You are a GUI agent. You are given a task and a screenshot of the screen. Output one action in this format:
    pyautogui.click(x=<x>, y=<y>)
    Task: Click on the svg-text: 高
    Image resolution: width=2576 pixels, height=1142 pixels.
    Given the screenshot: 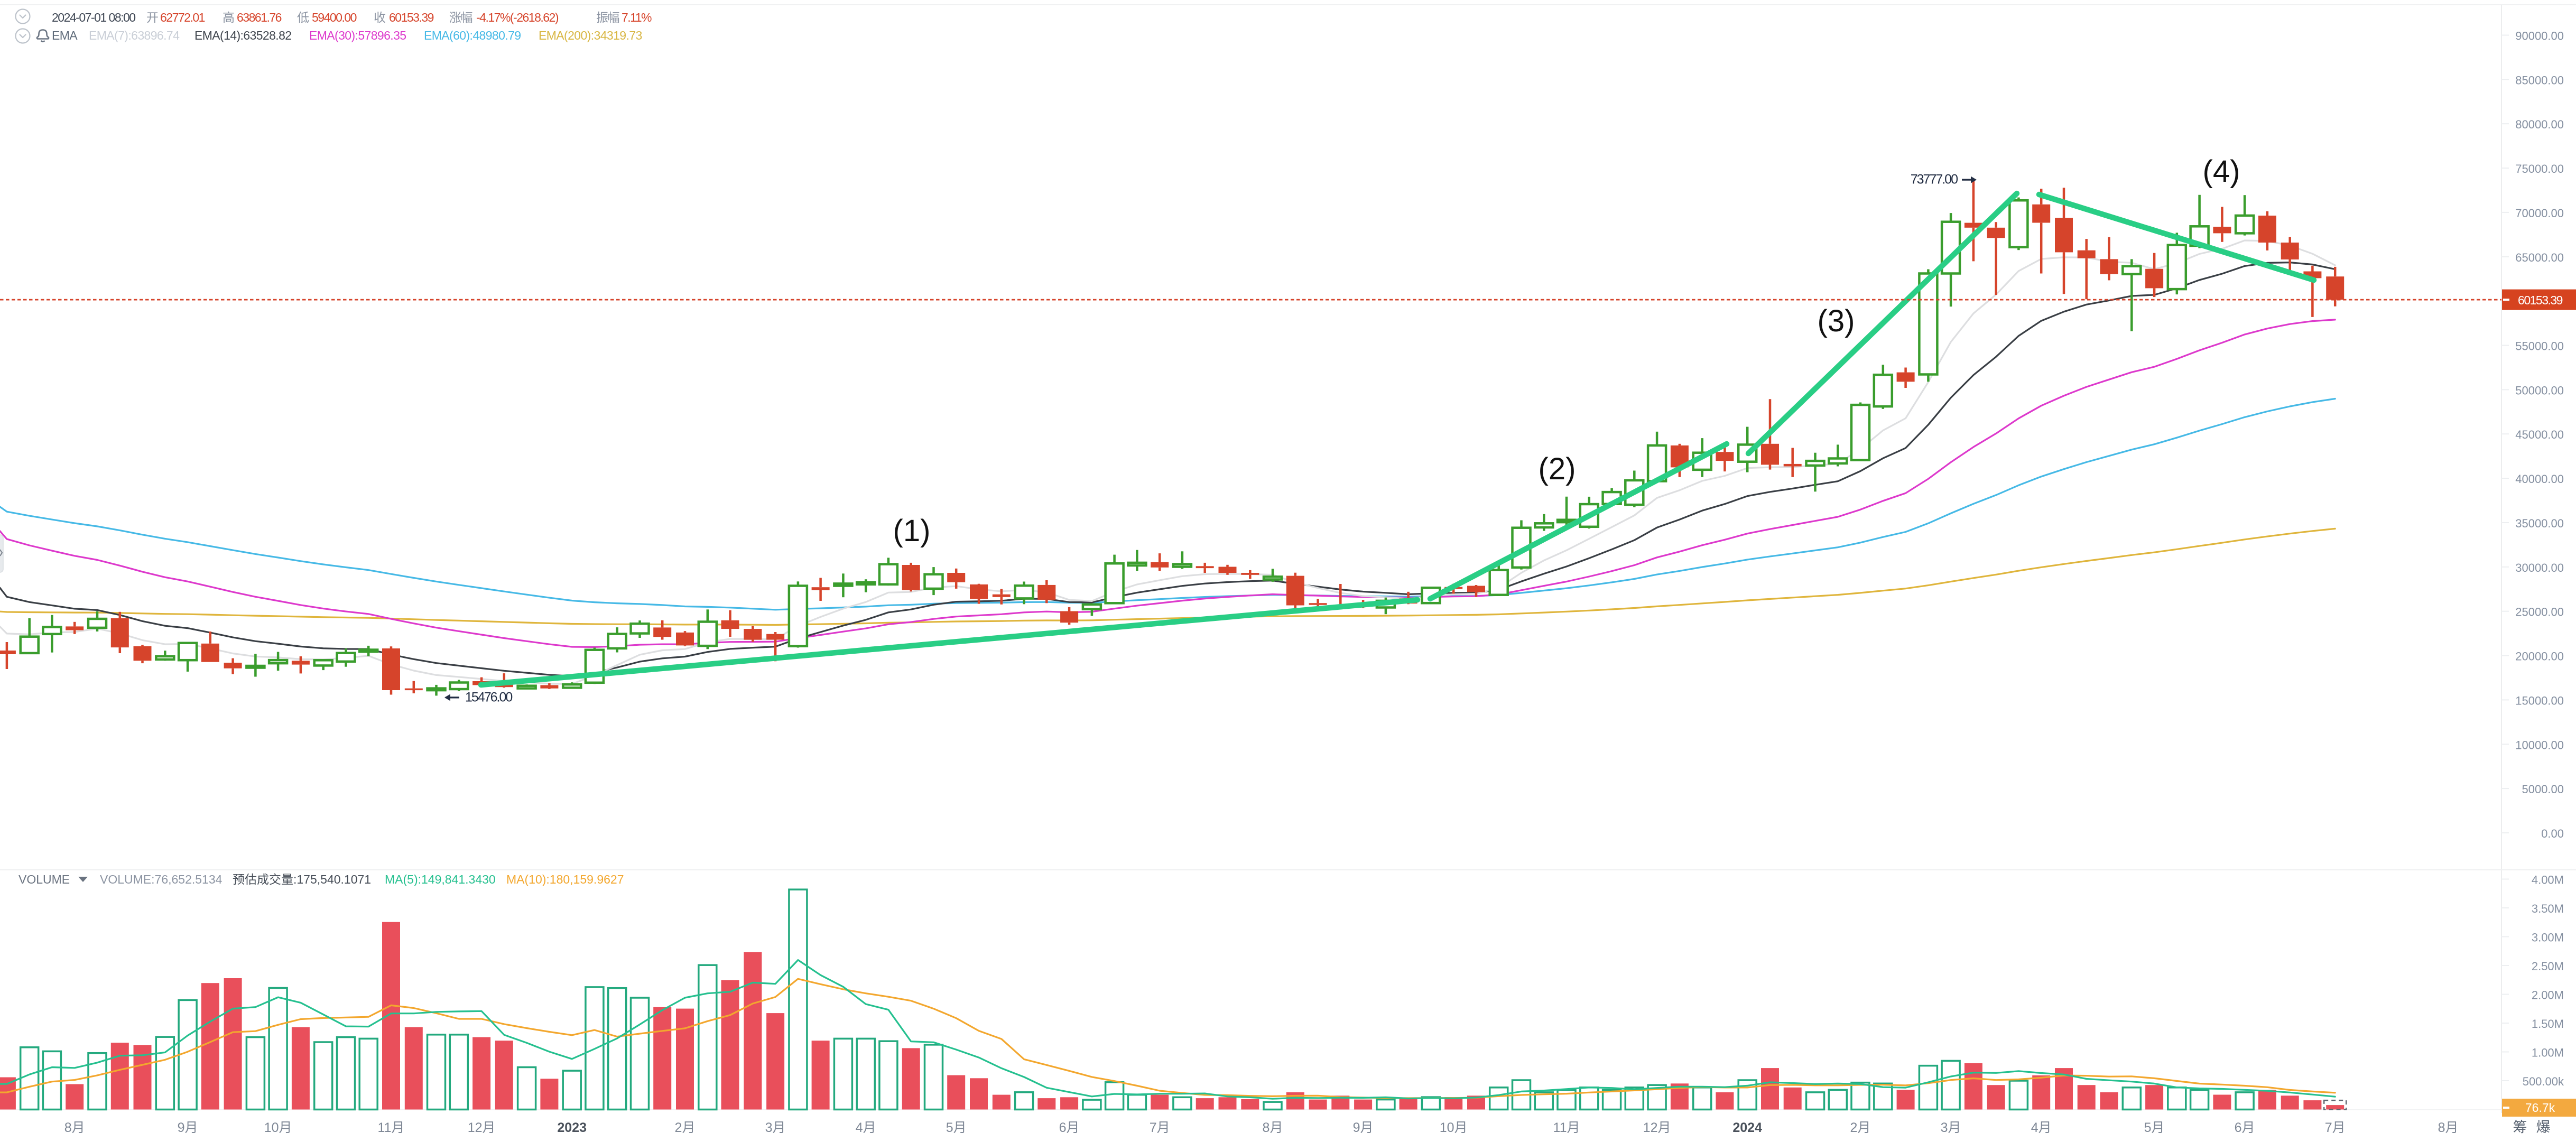 What is the action you would take?
    pyautogui.click(x=228, y=17)
    